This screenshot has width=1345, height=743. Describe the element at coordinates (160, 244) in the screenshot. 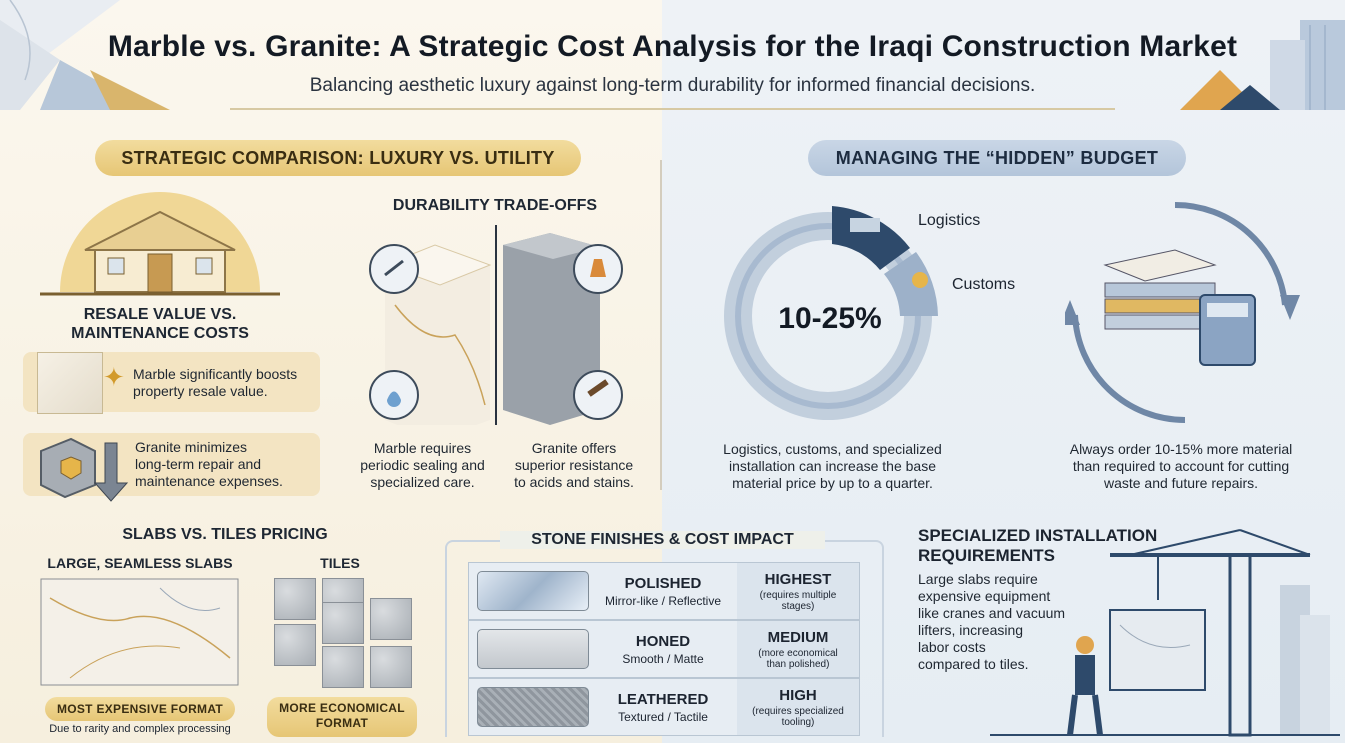

I see `house-icon` at that location.